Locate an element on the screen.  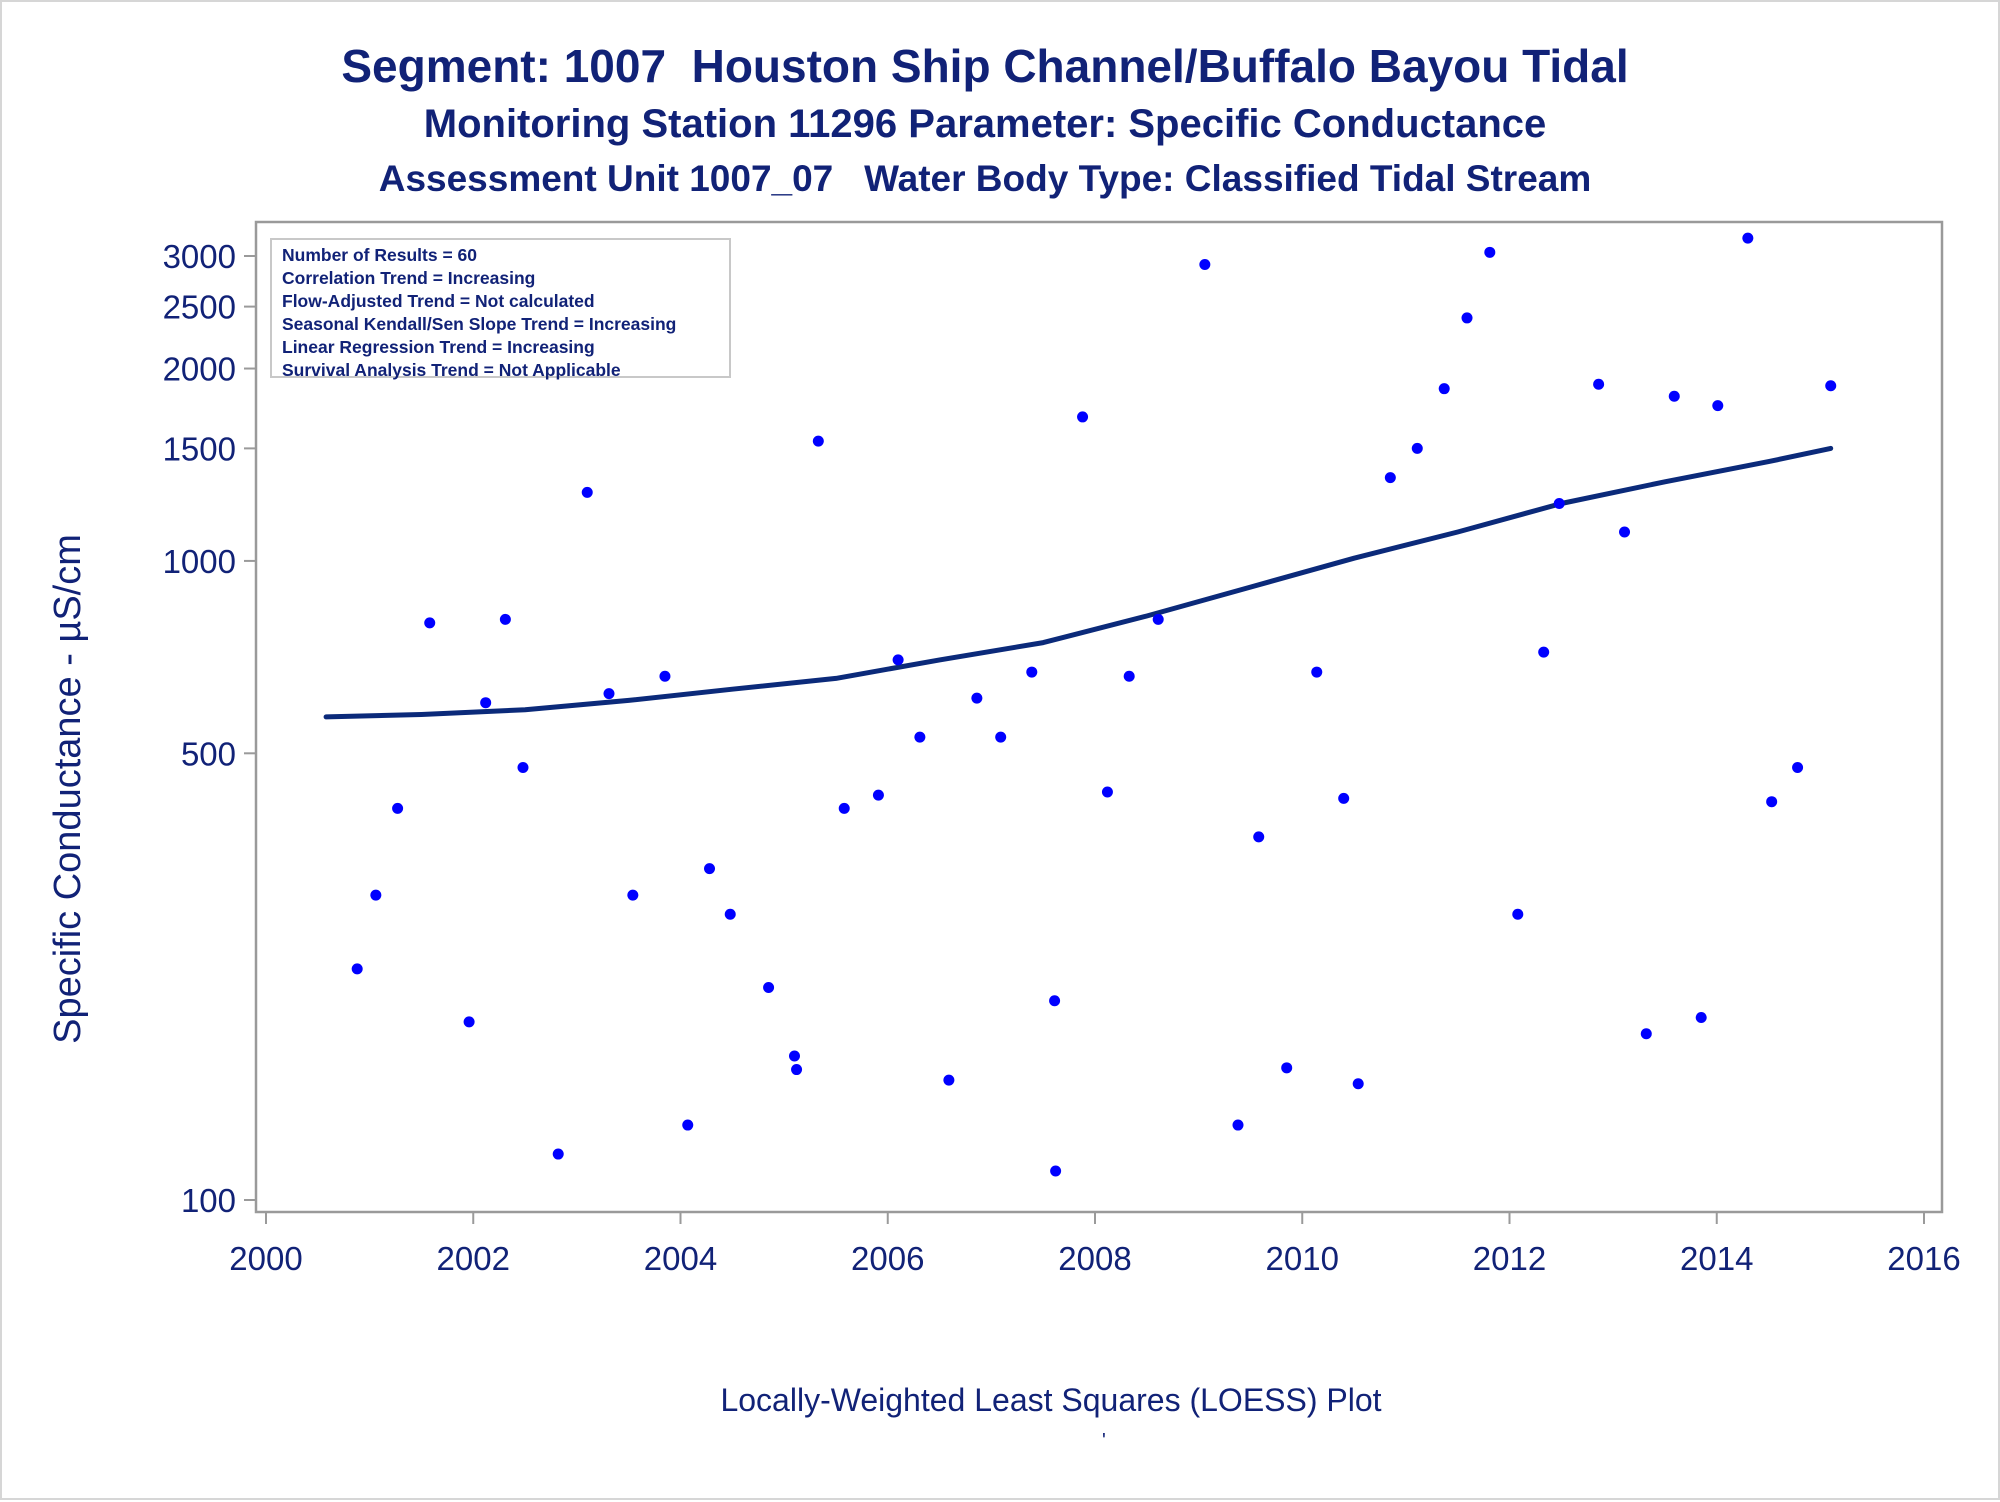
stat-line-results: Number of Results = 60 is located at coordinates (379, 255).